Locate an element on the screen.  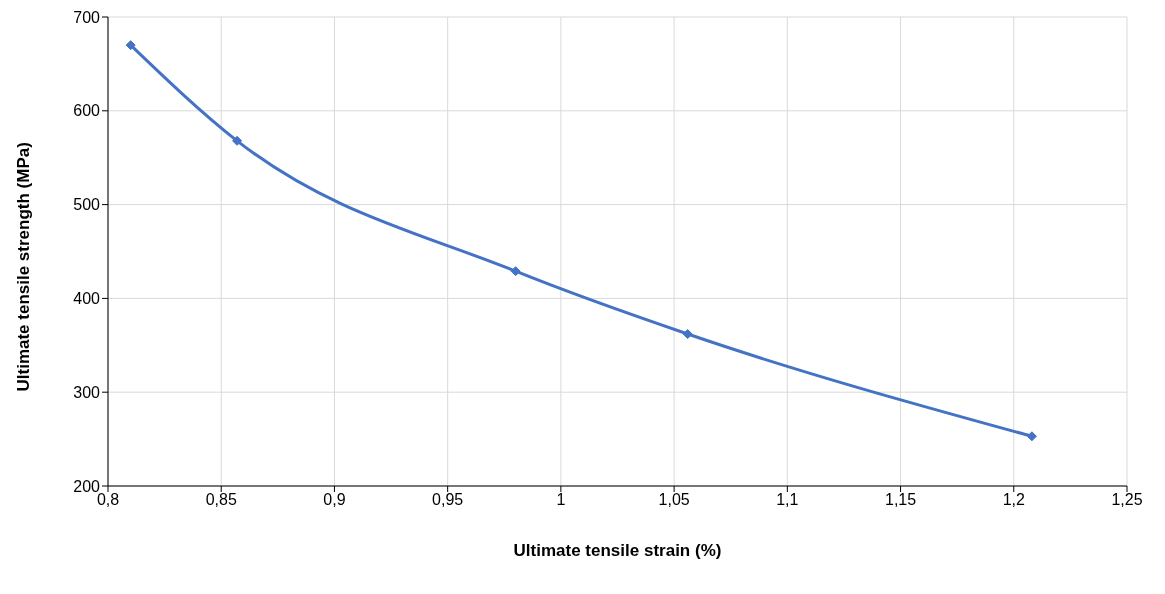
y-tick-label: 700 is located at coordinates (87, 17).